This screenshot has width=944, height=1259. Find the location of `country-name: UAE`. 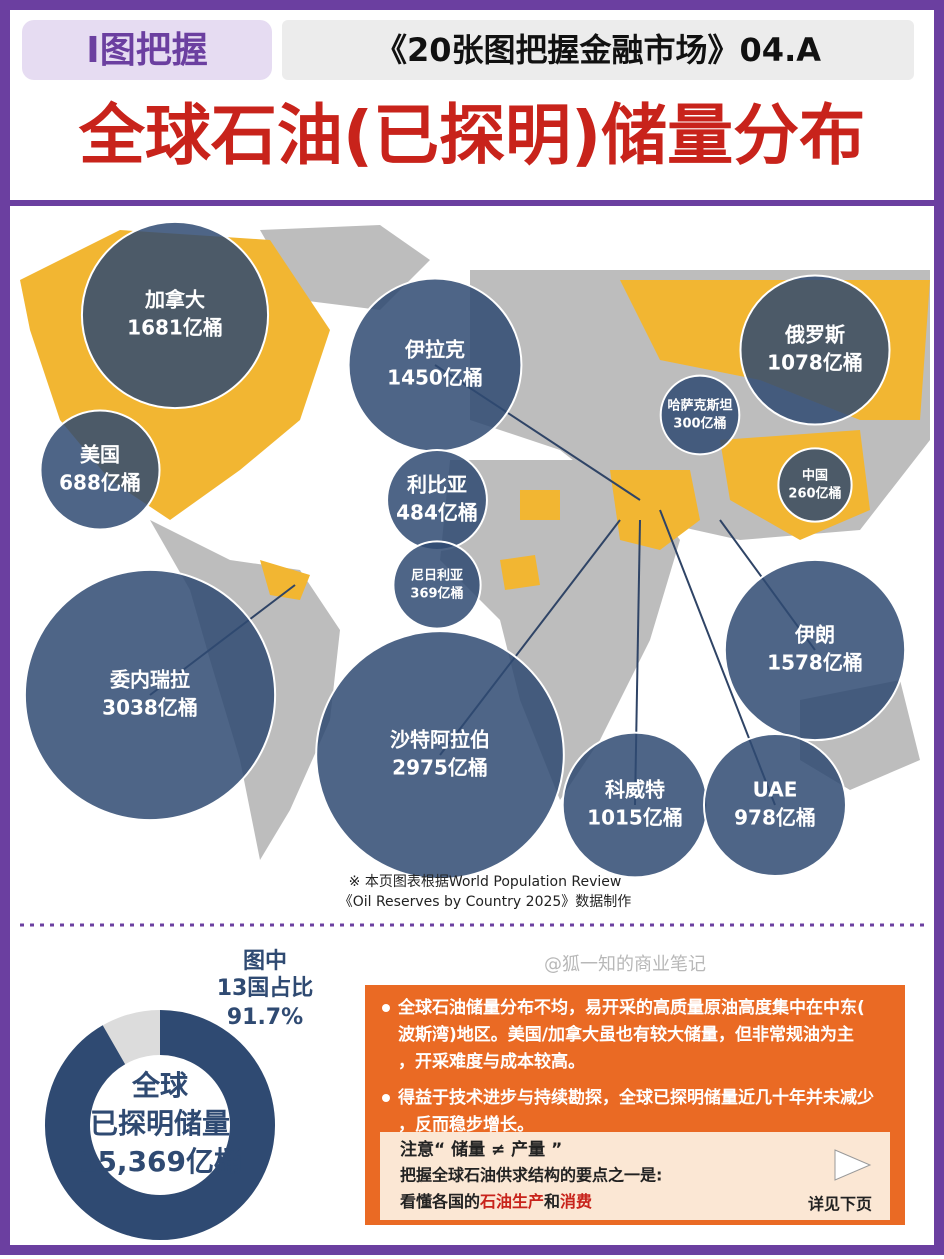

country-name: UAE is located at coordinates (775, 790).